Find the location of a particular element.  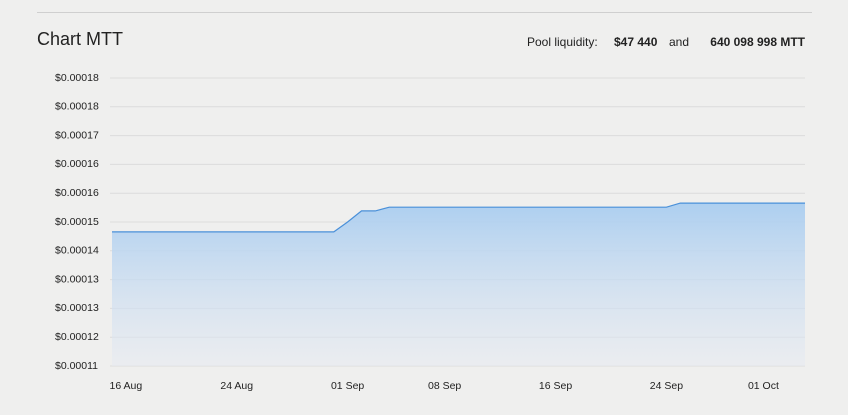

y-tick-label: $0.00011 is located at coordinates (76, 366).